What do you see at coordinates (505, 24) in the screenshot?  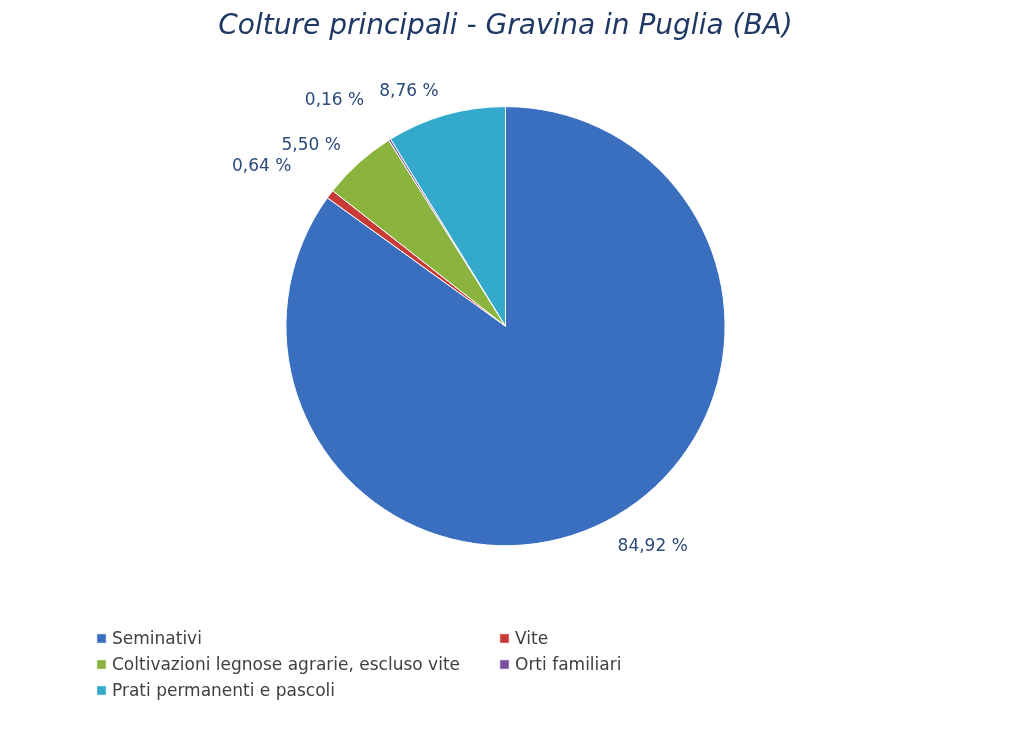 I see `chart-title: Colture principali - Gravina in Puglia (BA)` at bounding box center [505, 24].